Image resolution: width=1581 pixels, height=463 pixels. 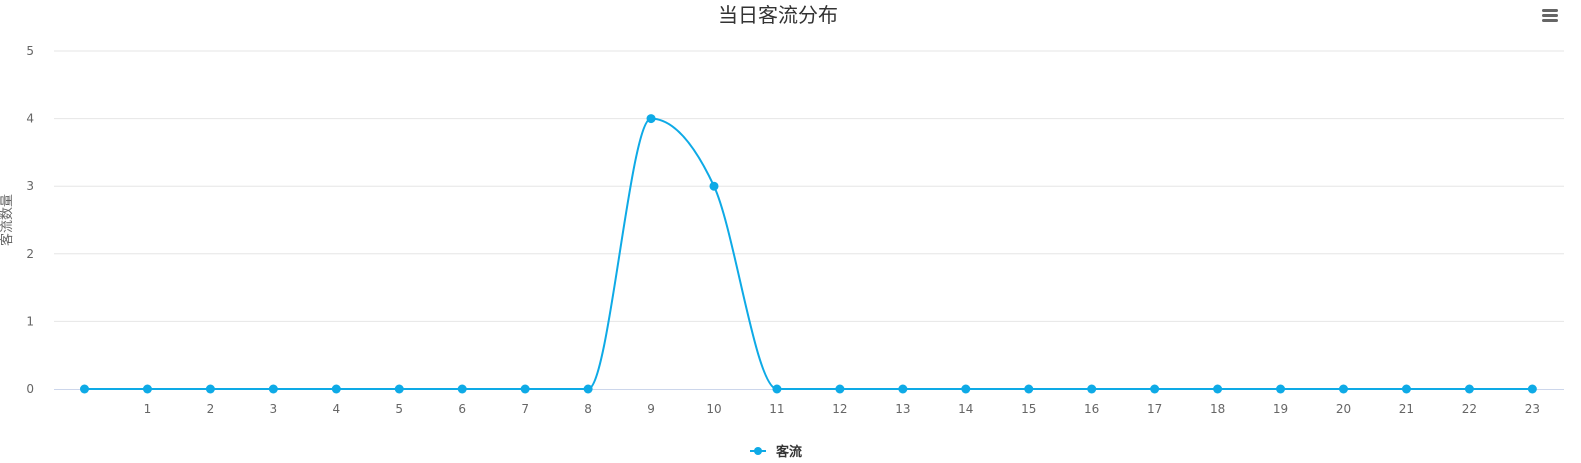 I want to click on x-tick-label: 23, so click(x=1532, y=409).